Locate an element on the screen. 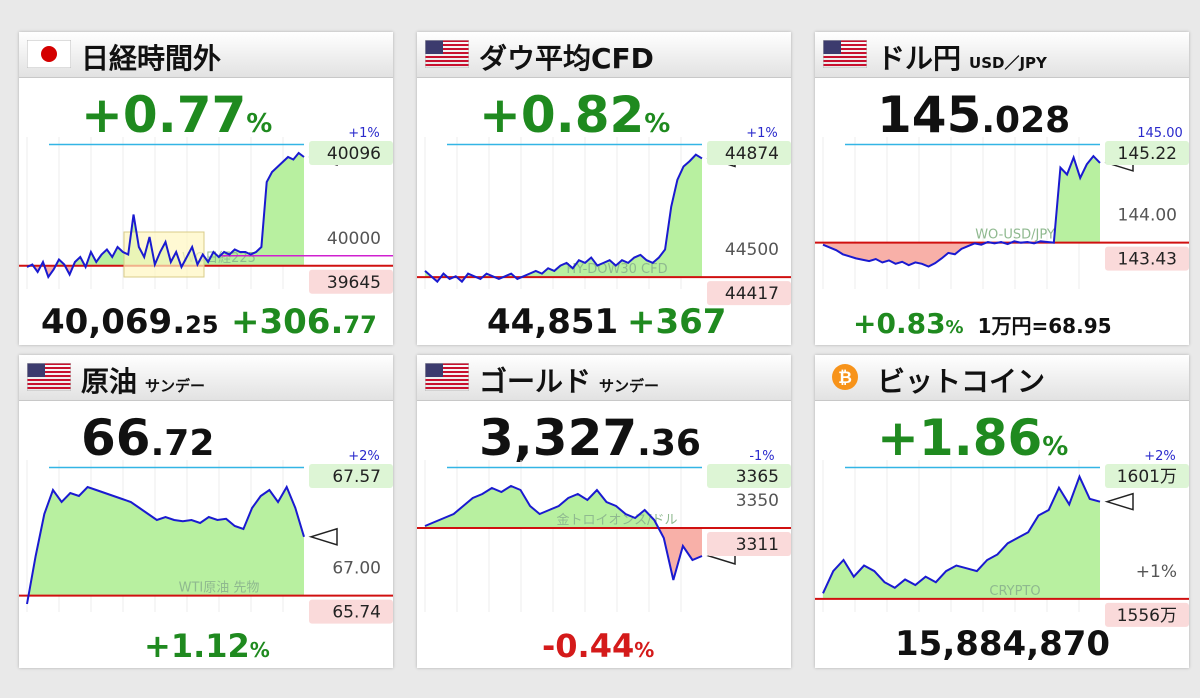  panel-title: ビットコイン is located at coordinates (961, 381).